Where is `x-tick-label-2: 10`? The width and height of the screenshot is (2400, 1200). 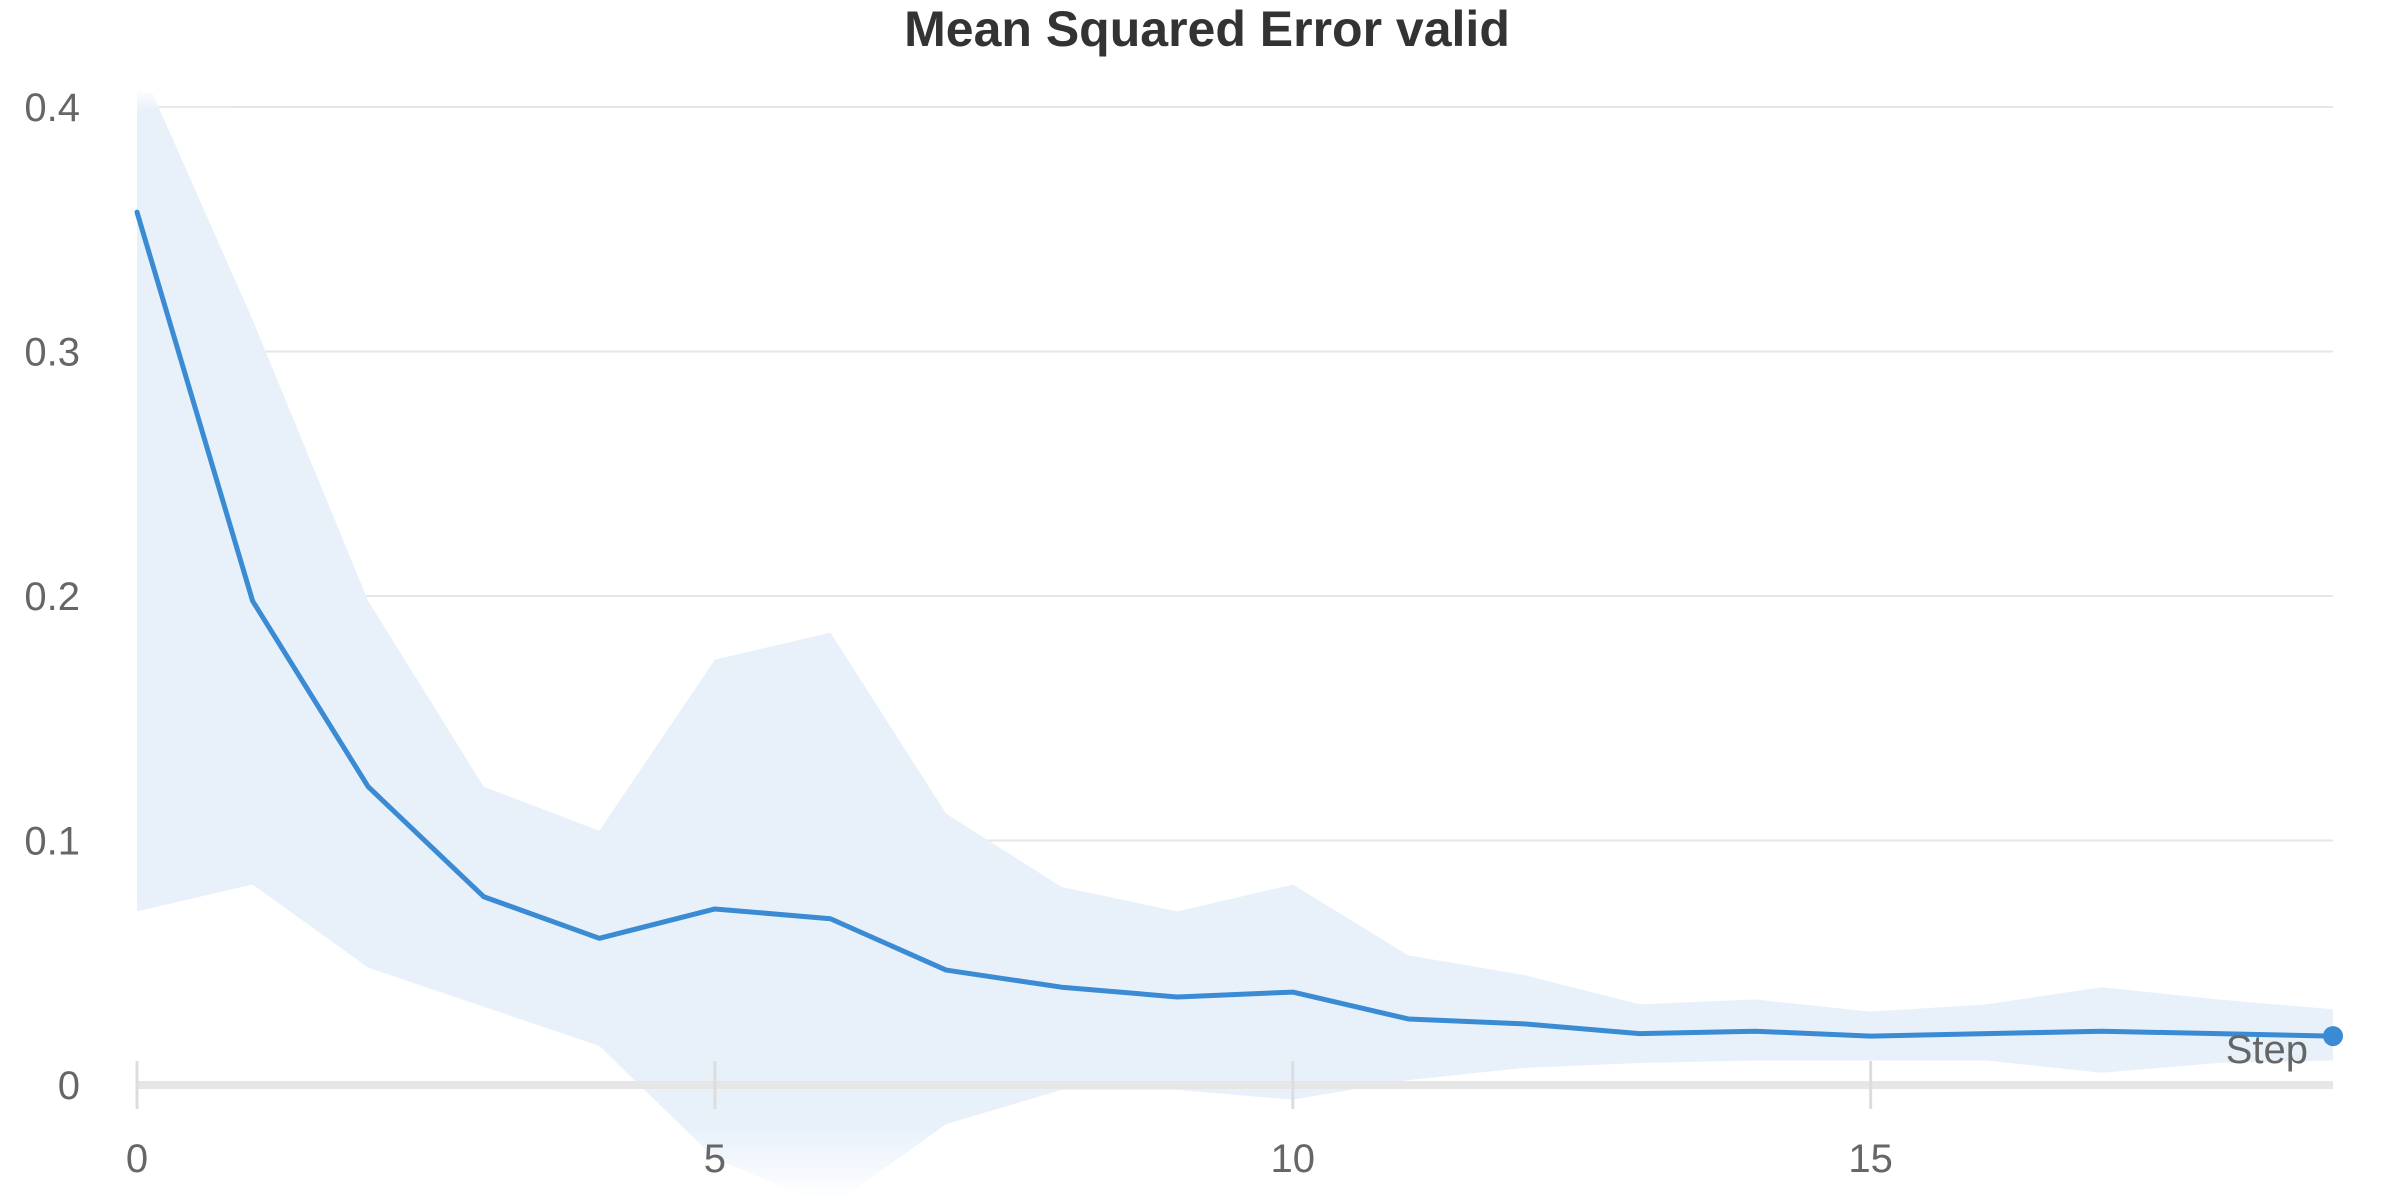
x-tick-label-2: 10 is located at coordinates (1293, 1159).